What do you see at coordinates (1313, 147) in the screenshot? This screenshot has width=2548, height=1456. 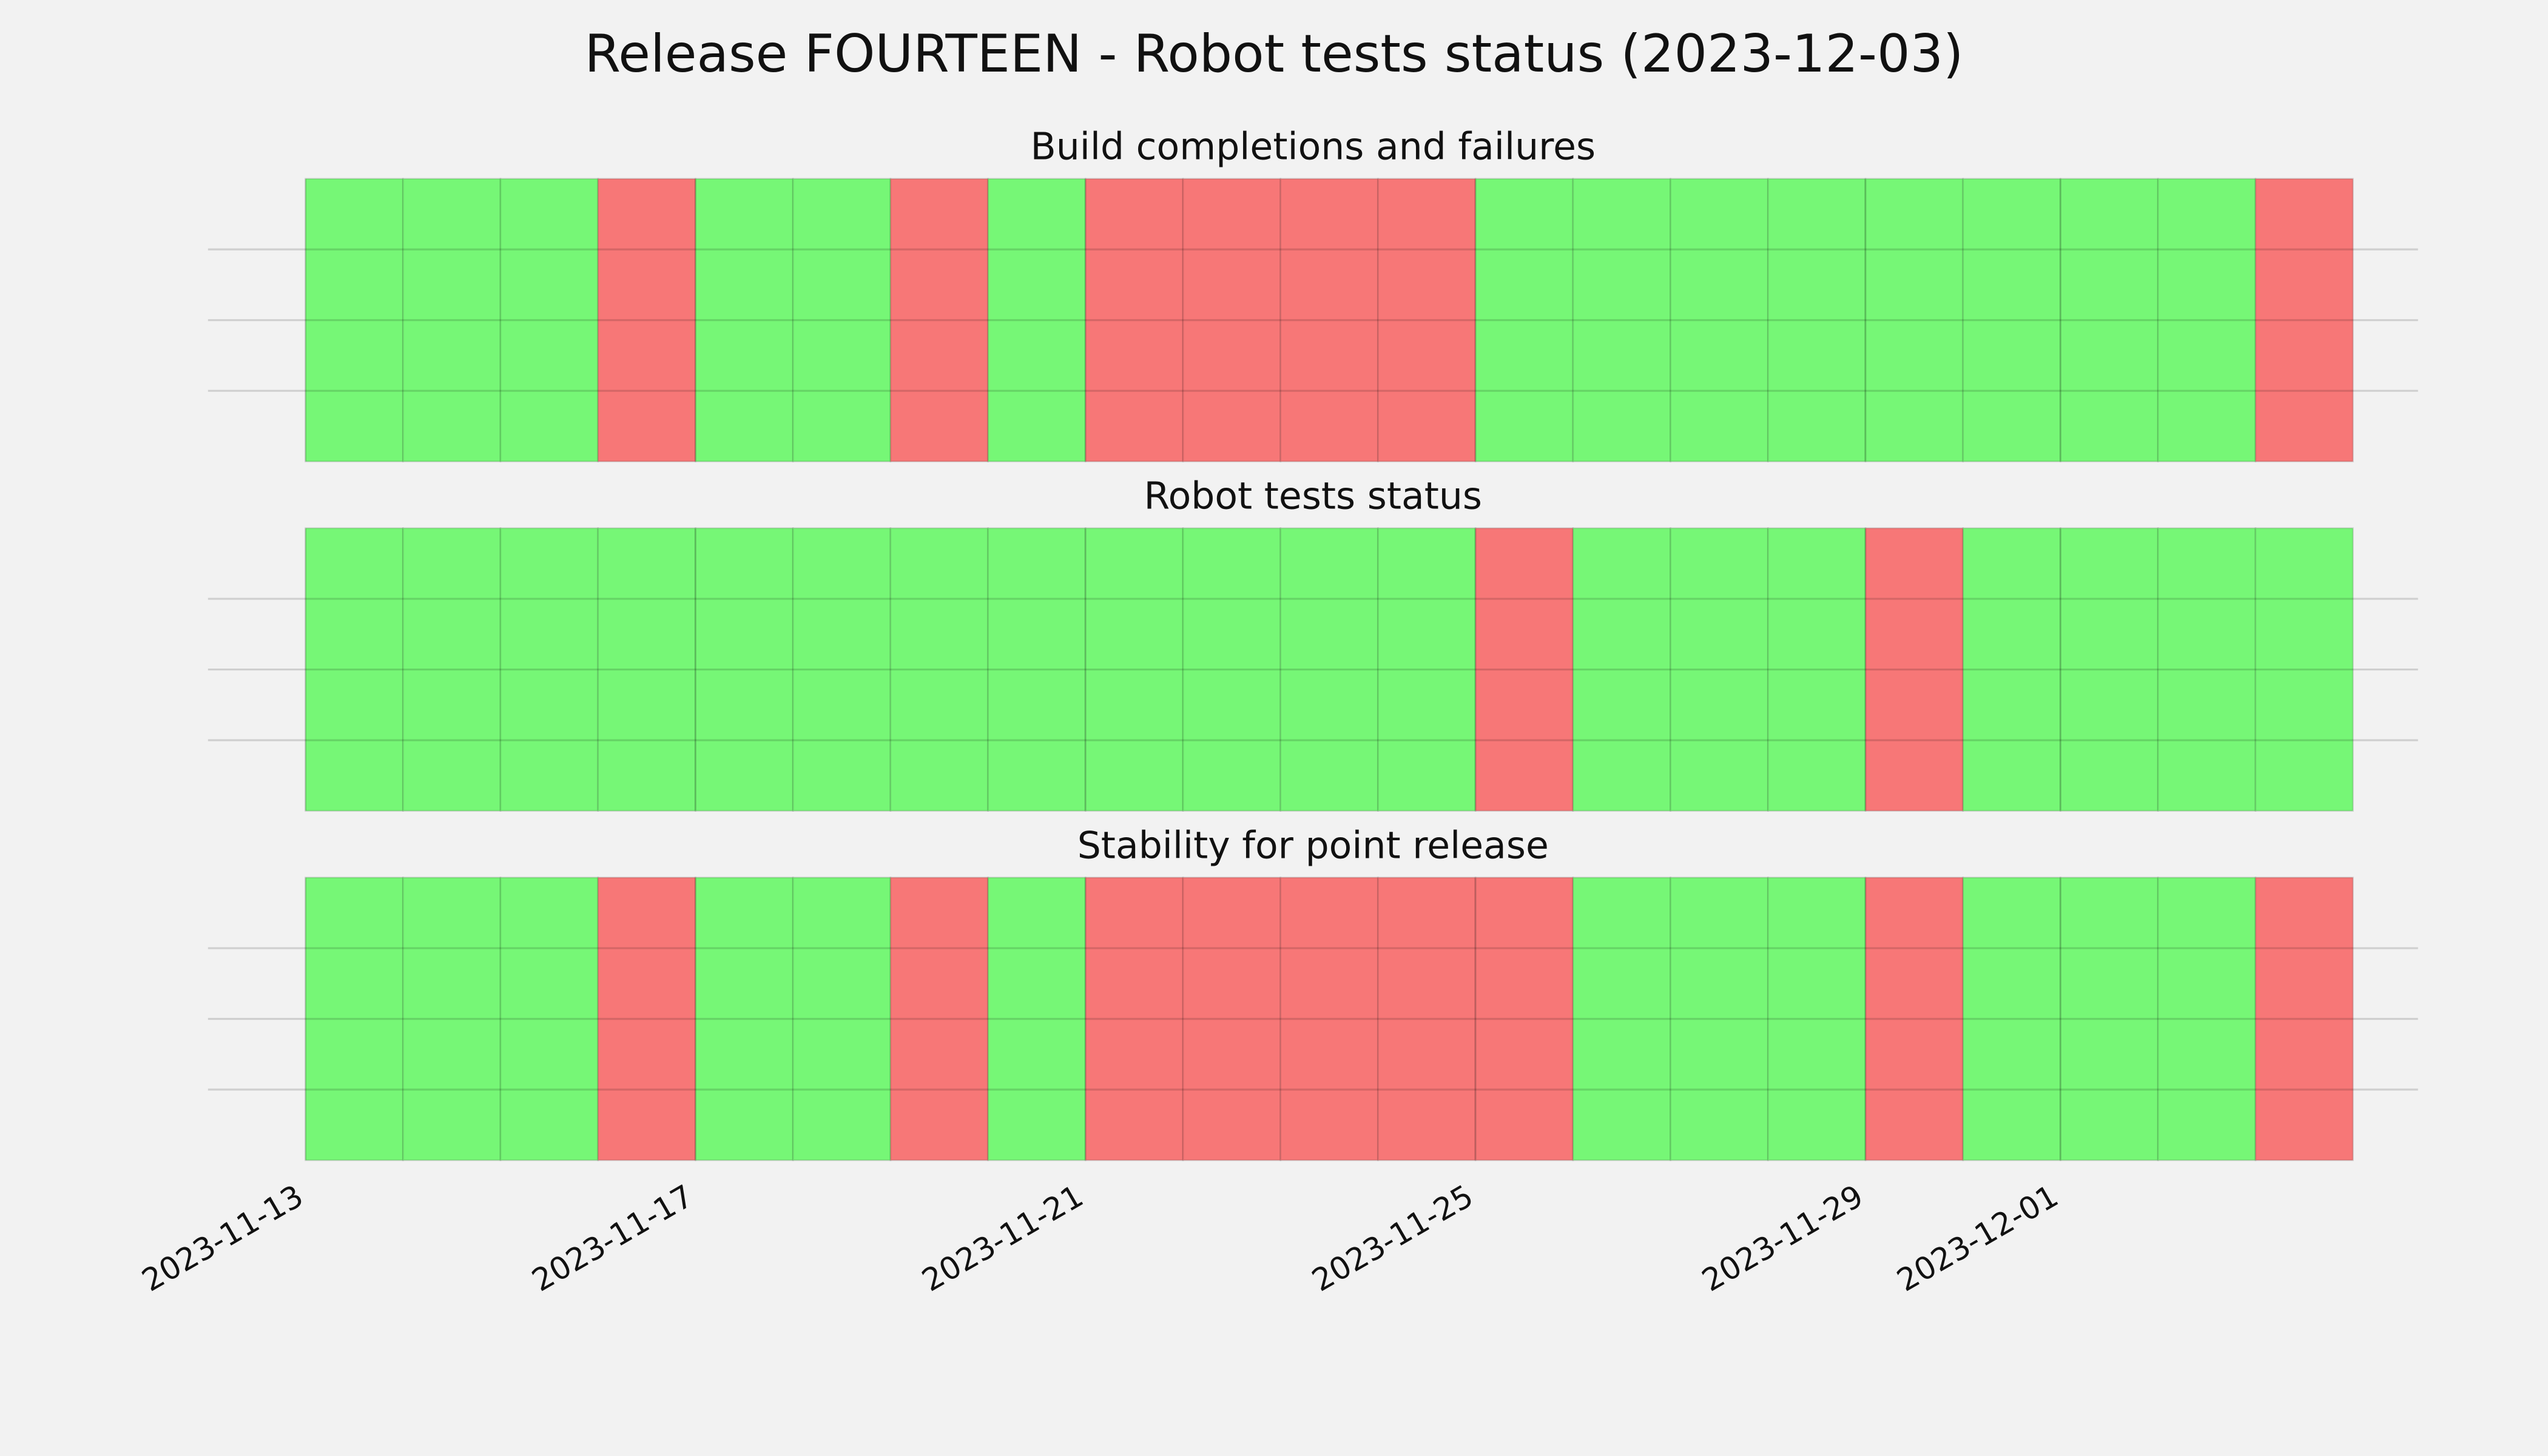 I see `panel-title: Build completions and failures` at bounding box center [1313, 147].